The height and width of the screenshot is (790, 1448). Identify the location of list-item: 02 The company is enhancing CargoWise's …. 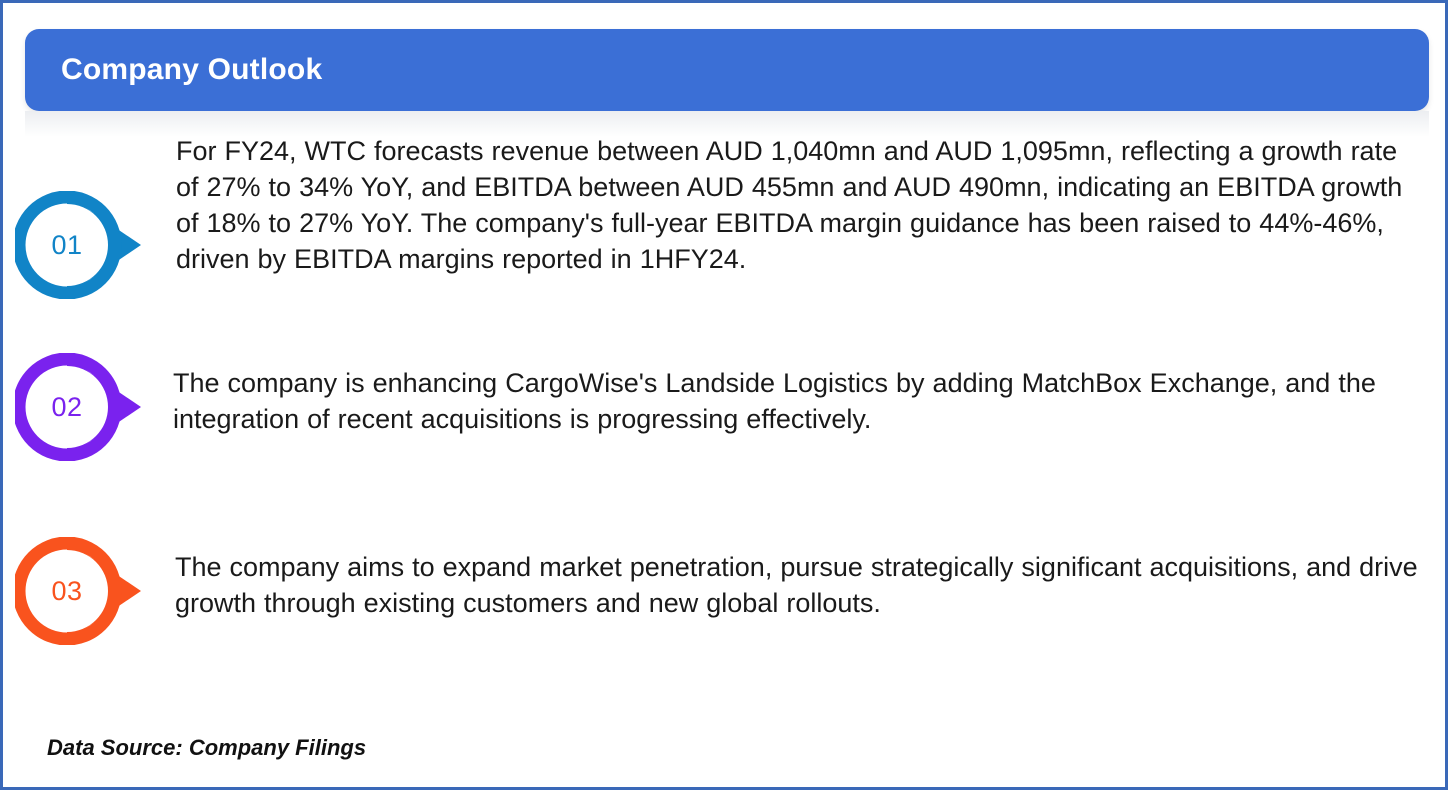
(725, 408).